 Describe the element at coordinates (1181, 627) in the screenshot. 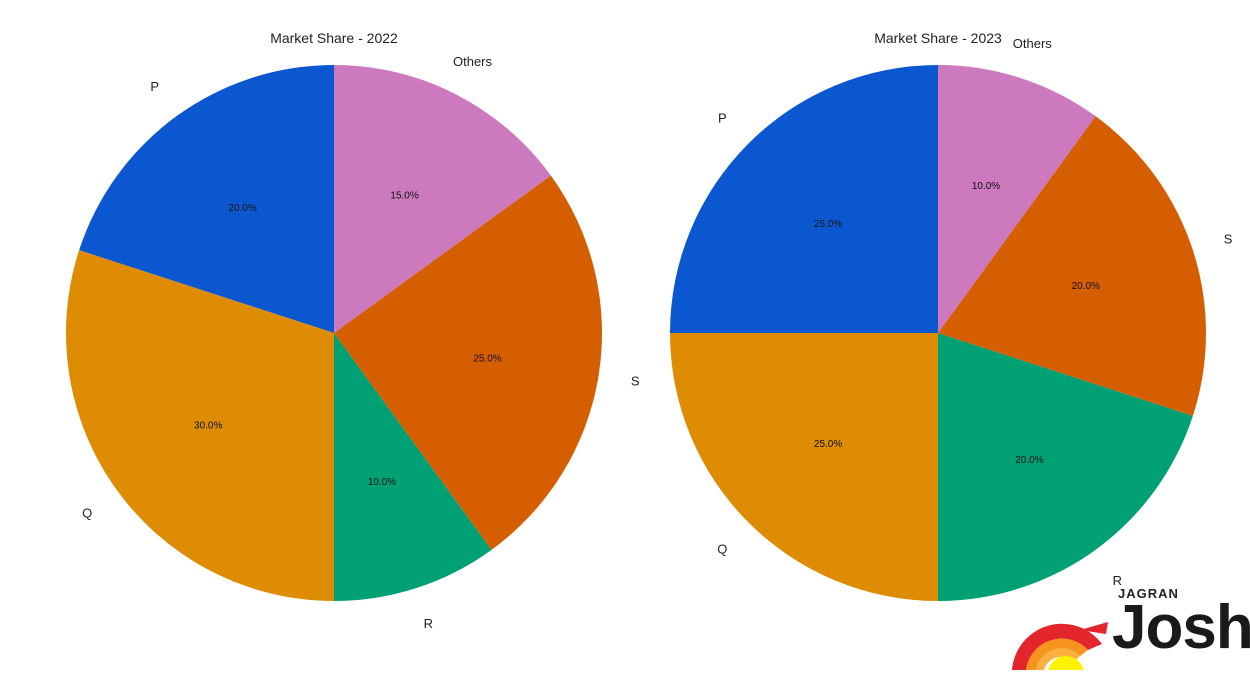

I see `logo-big-text: Josh` at that location.